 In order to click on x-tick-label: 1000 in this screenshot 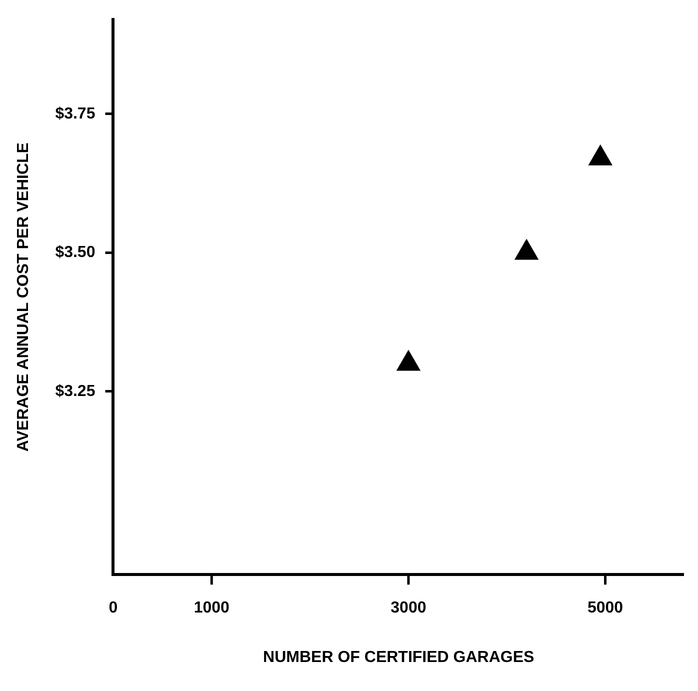, I will do `click(212, 608)`.